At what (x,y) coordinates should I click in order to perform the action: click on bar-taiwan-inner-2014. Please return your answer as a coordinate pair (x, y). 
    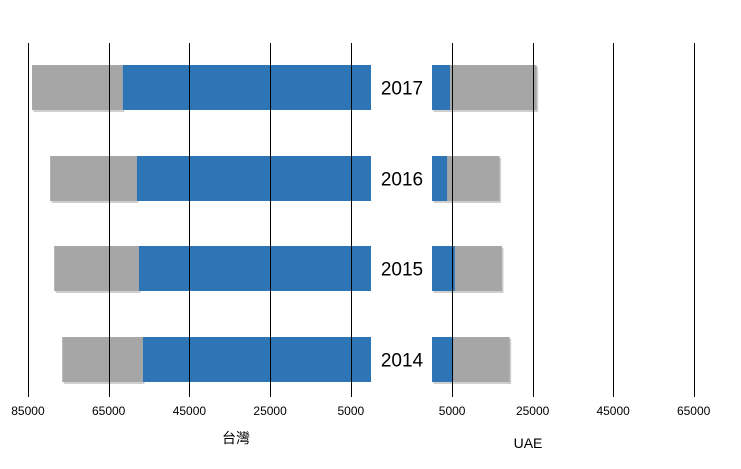
    Looking at the image, I should click on (256, 359).